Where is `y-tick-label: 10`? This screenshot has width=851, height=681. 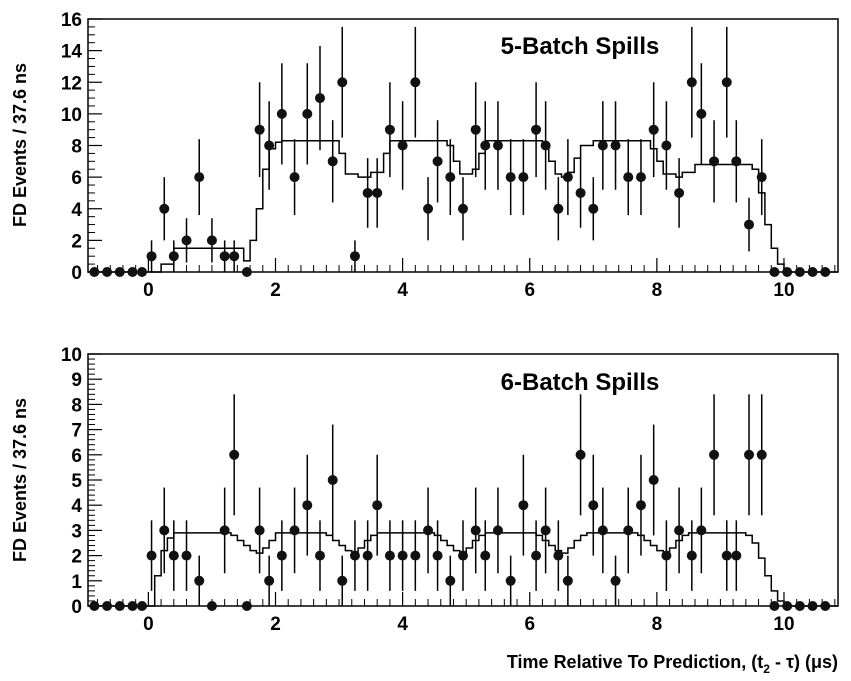 y-tick-label: 10 is located at coordinates (71, 115).